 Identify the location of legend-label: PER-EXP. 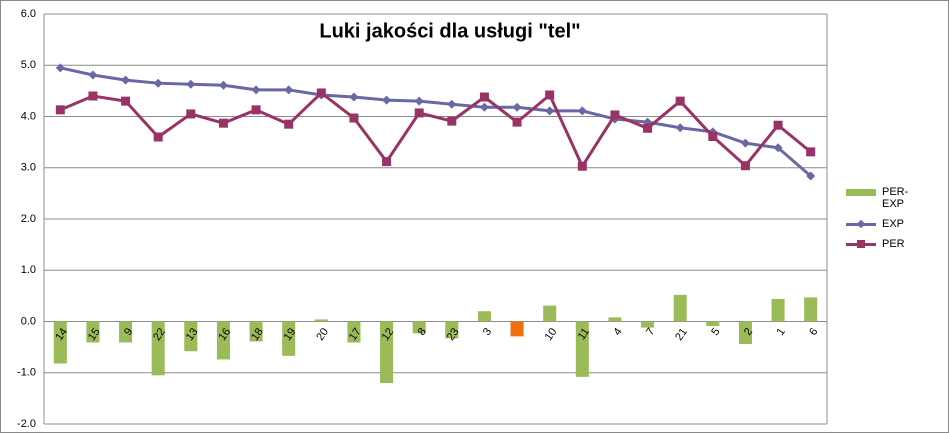
(895, 198).